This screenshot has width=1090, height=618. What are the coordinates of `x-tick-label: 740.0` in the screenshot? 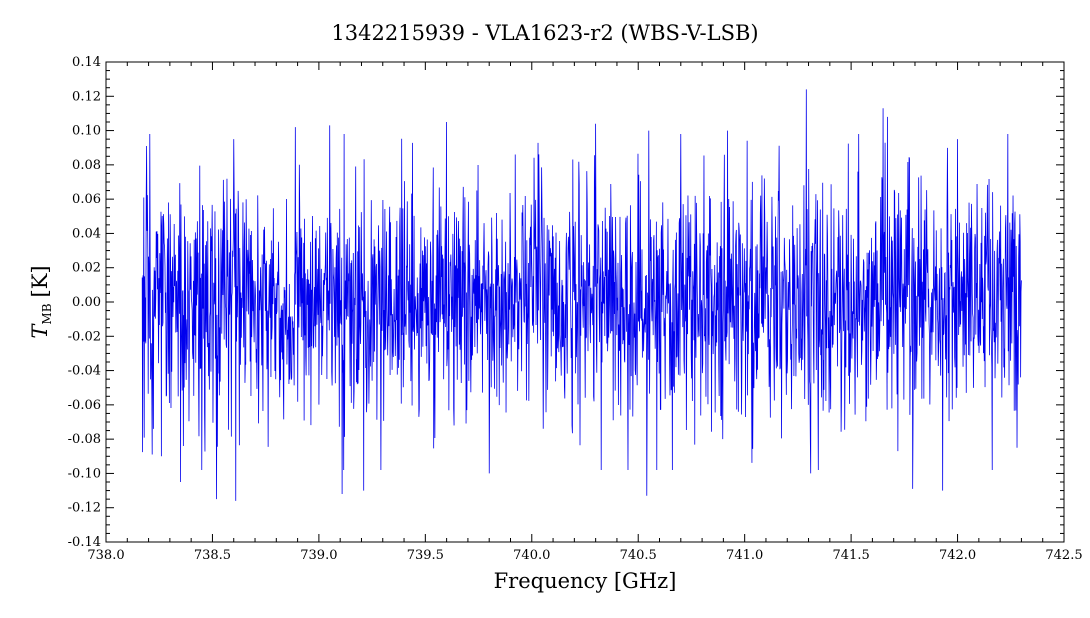 It's located at (531, 555).